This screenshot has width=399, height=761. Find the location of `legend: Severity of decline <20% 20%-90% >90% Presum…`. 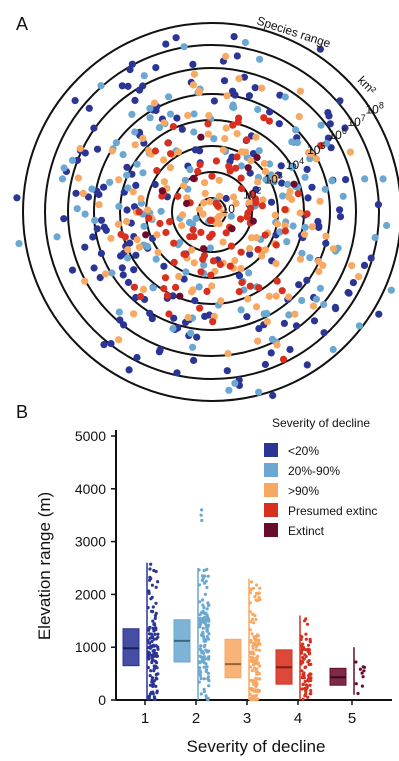

legend: Severity of decline <20% 20%-90% >90% Presum… is located at coordinates (320, 477).